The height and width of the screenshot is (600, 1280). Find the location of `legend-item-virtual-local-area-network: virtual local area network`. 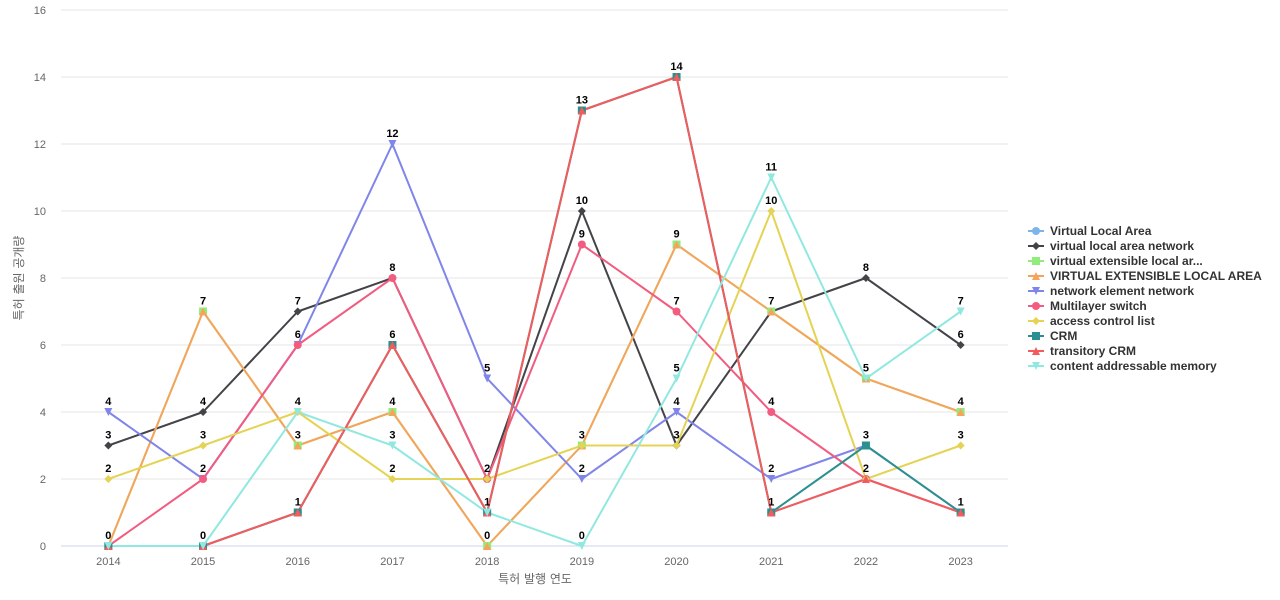

legend-item-virtual-local-area-network: virtual local area network is located at coordinates (1153, 245).